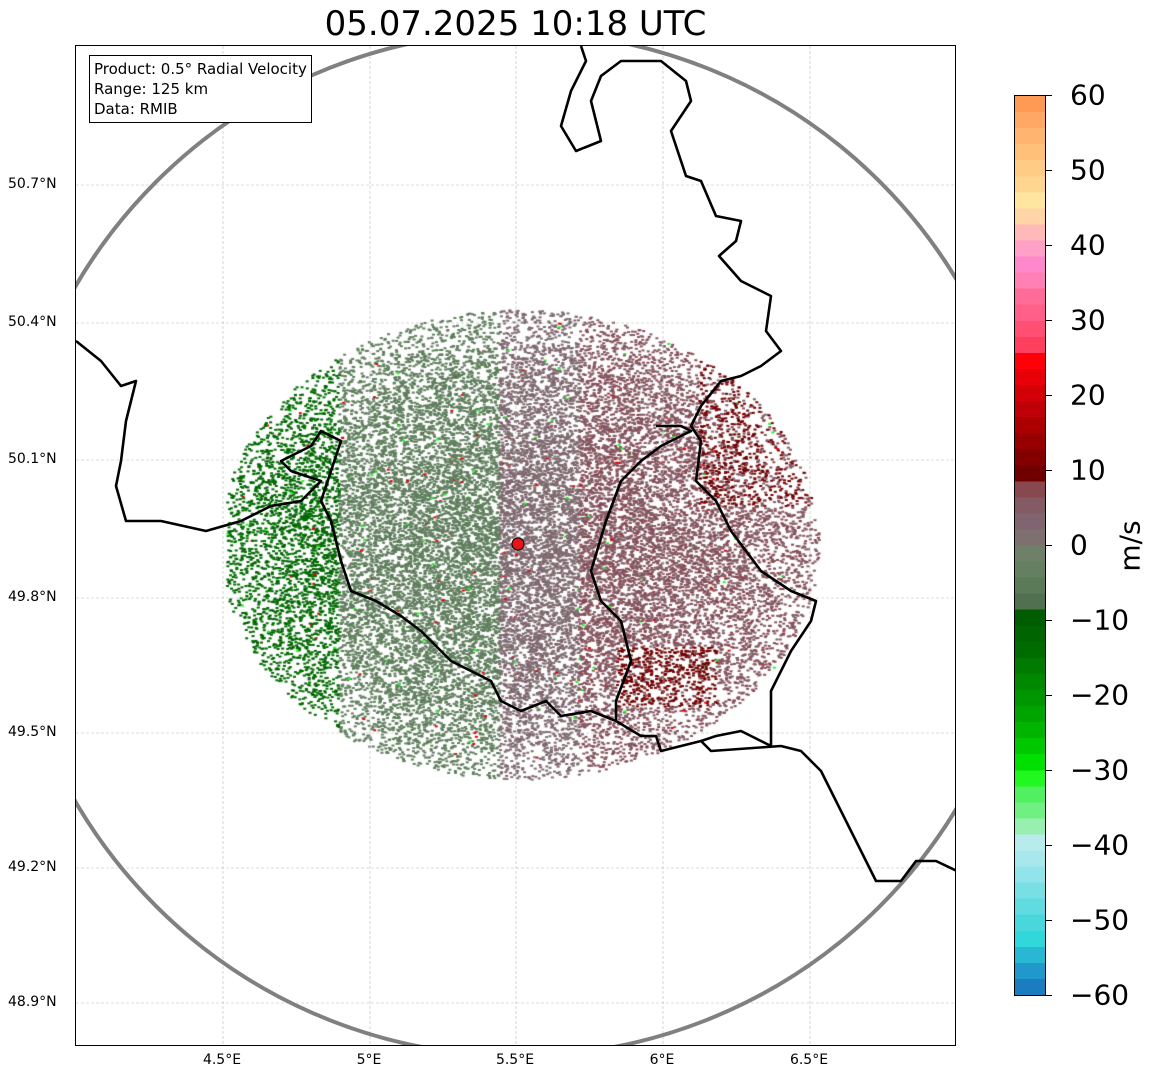  I want to click on lon-tick-label: 4.5°E, so click(222, 1060).